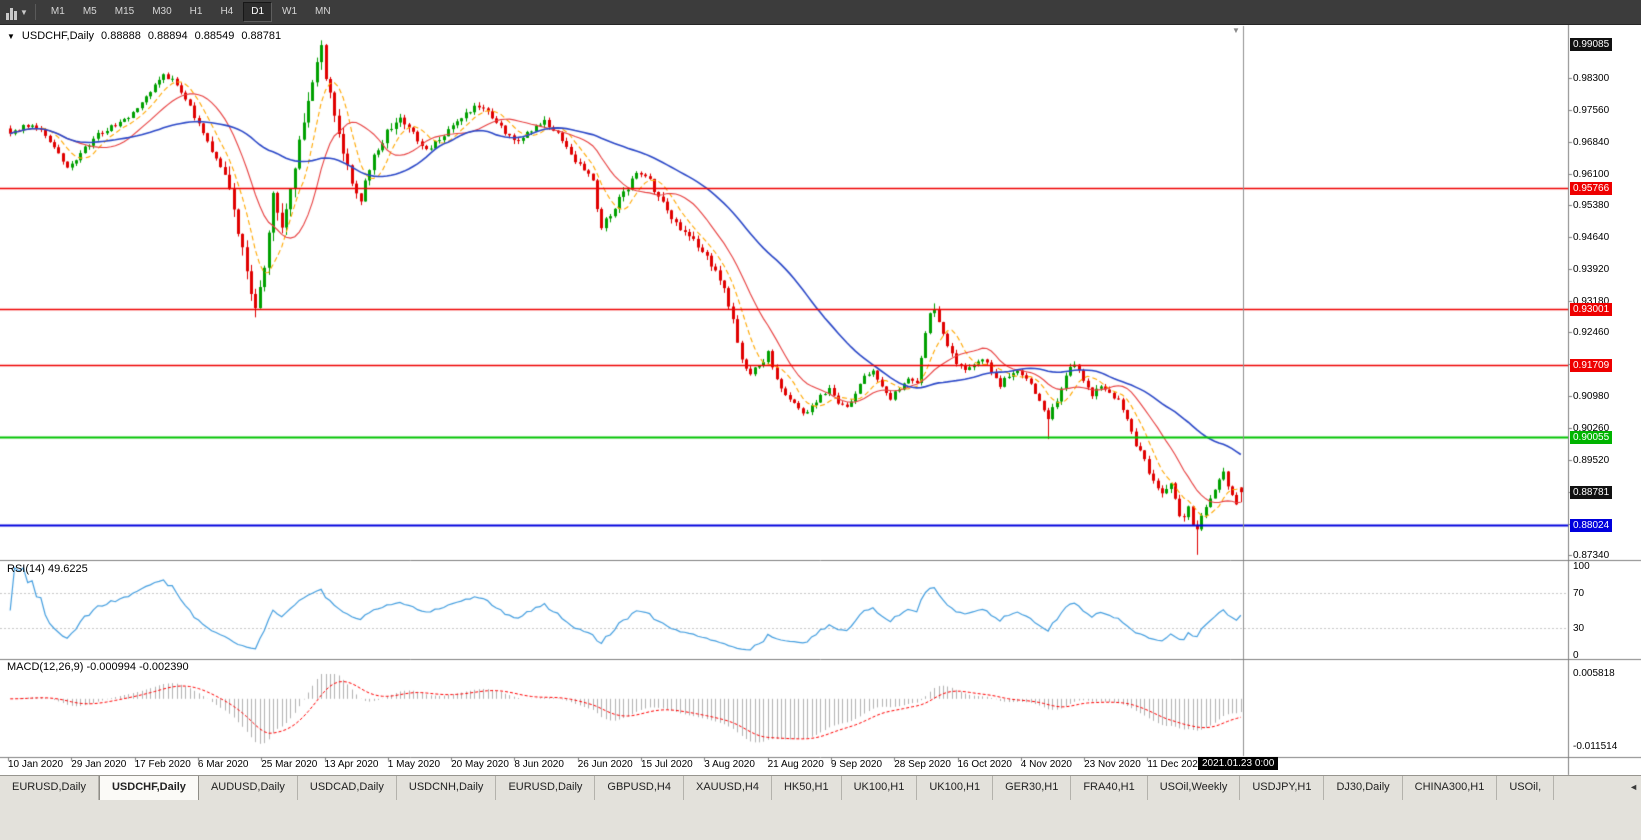  Describe the element at coordinates (1112, 764) in the screenshot. I see `date-axis-label: 23 Nov 2020` at that location.